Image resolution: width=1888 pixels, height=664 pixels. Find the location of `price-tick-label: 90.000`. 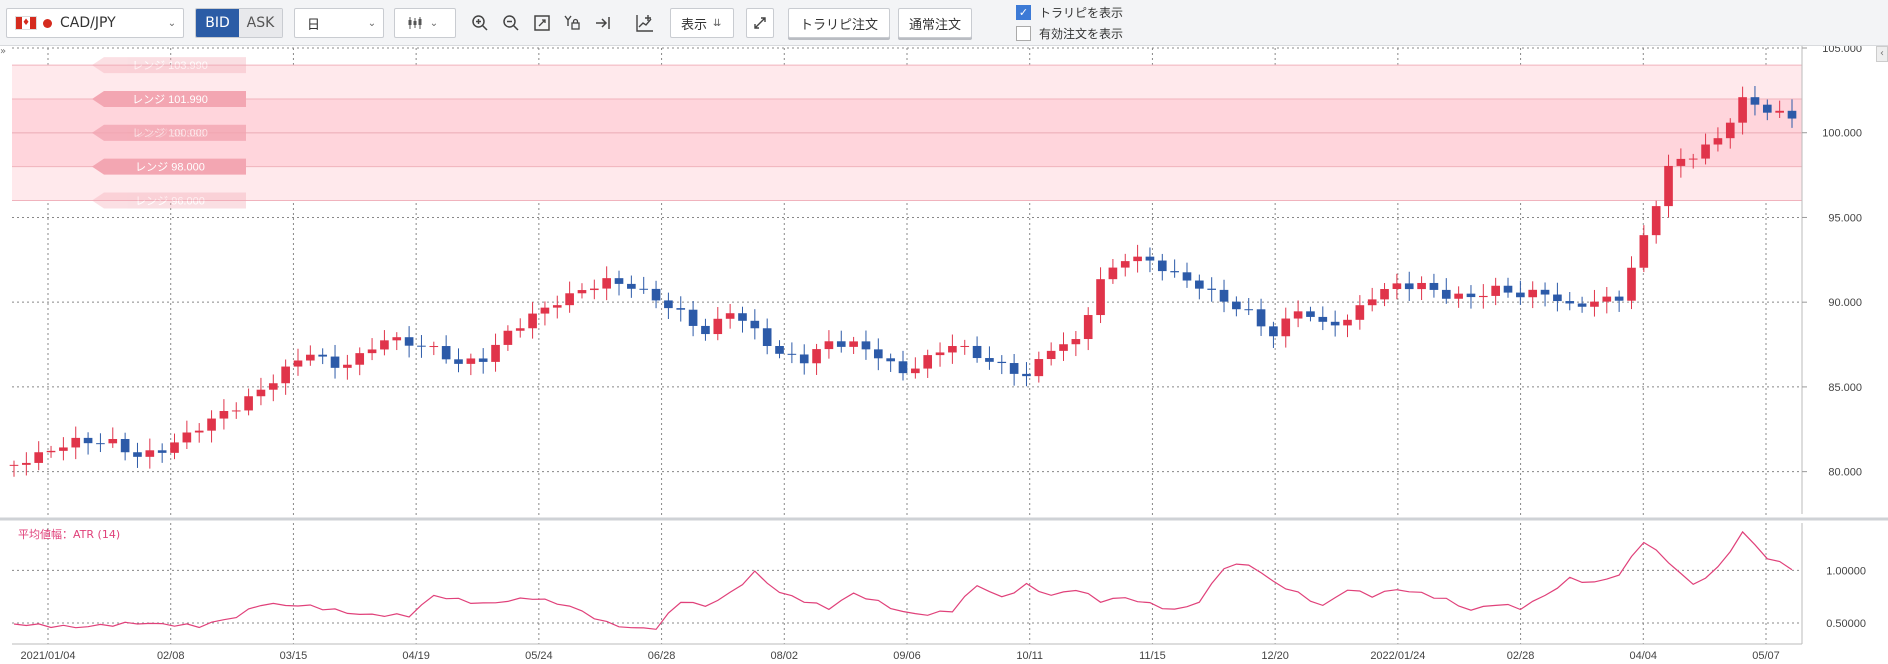

price-tick-label: 90.000 is located at coordinates (1845, 303).